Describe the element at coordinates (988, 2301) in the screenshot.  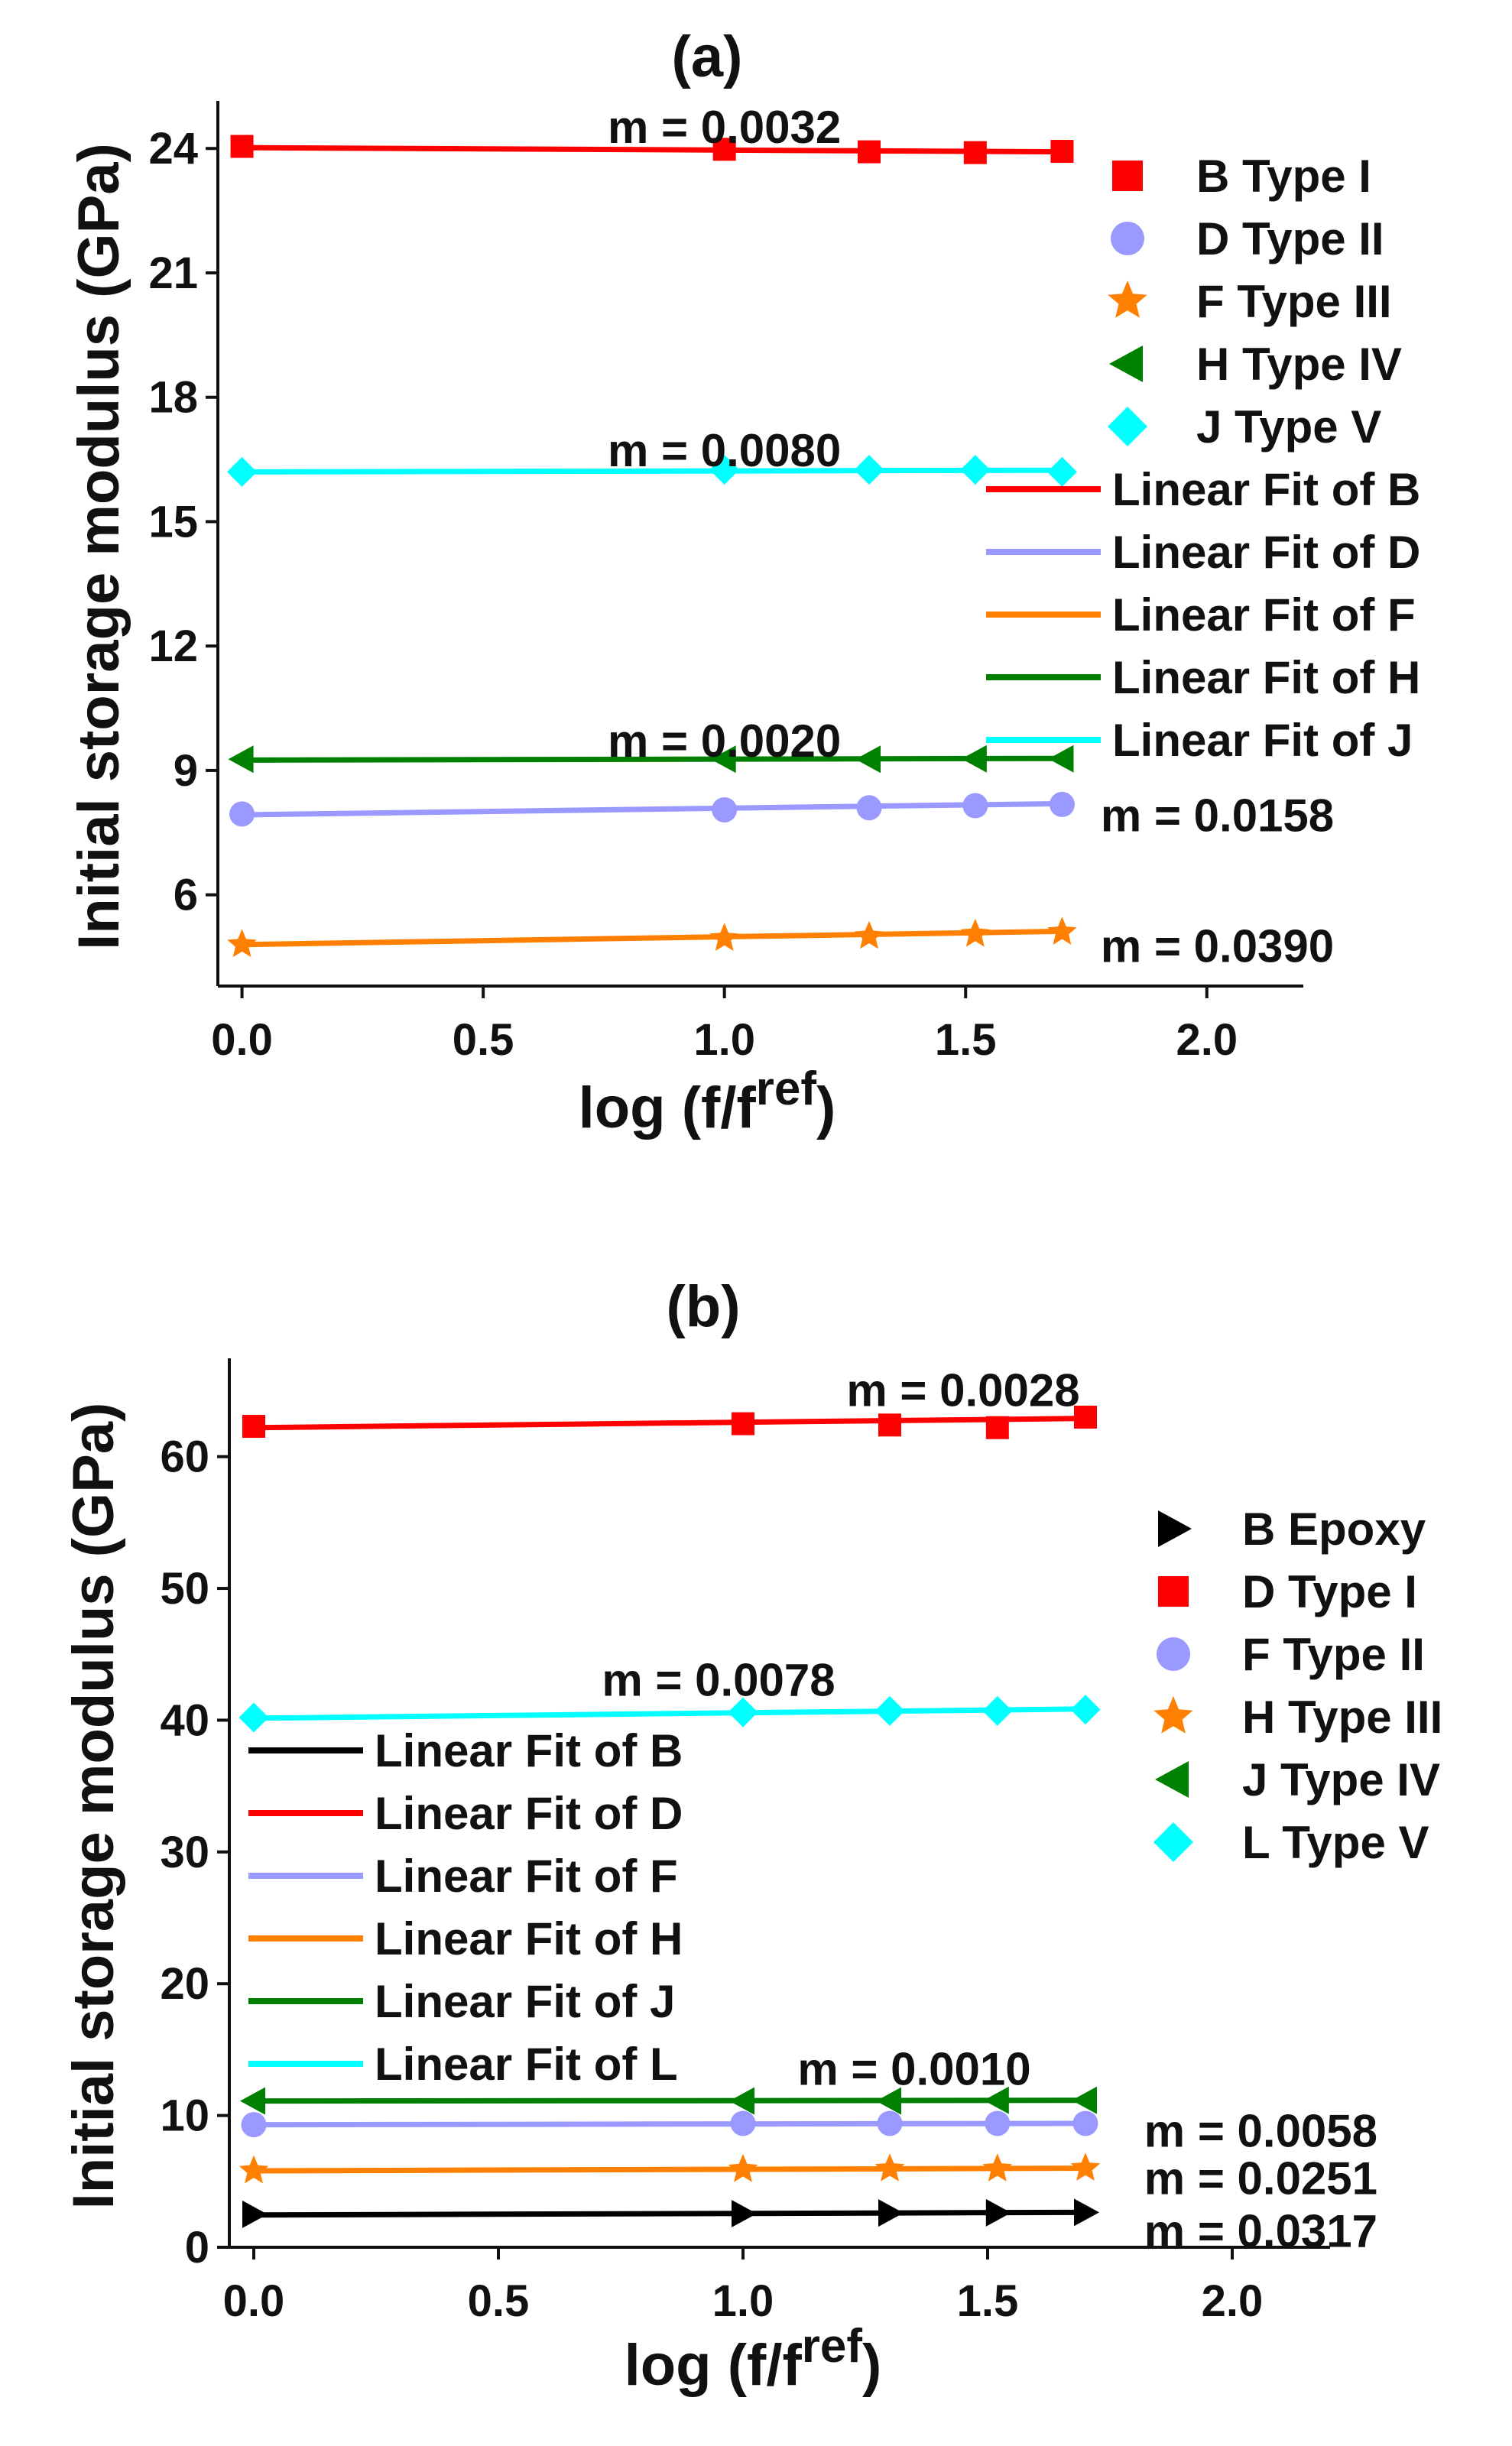
I see `x-tick-label: 1.5` at that location.